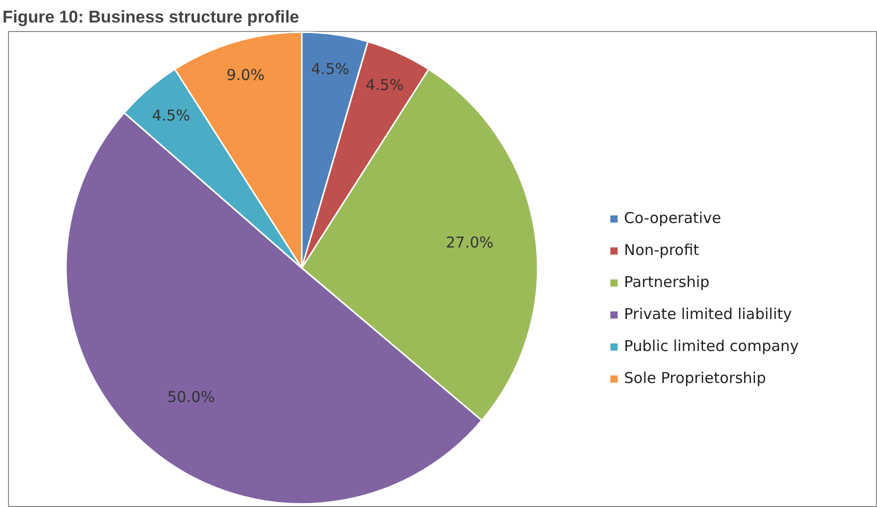 The height and width of the screenshot is (507, 877). Describe the element at coordinates (667, 282) in the screenshot. I see `legend-label: Partnership` at that location.